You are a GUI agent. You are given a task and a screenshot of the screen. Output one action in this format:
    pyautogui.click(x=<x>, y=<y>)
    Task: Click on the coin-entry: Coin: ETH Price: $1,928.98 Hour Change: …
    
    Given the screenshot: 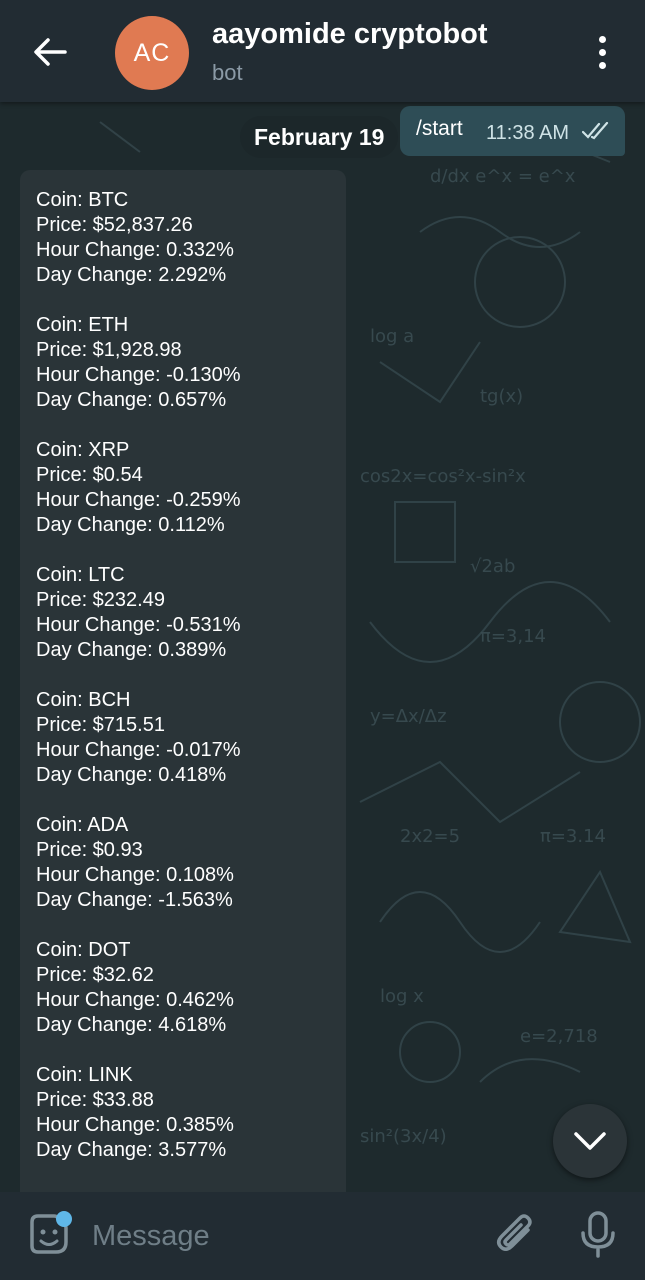 What is the action you would take?
    pyautogui.click(x=186, y=363)
    